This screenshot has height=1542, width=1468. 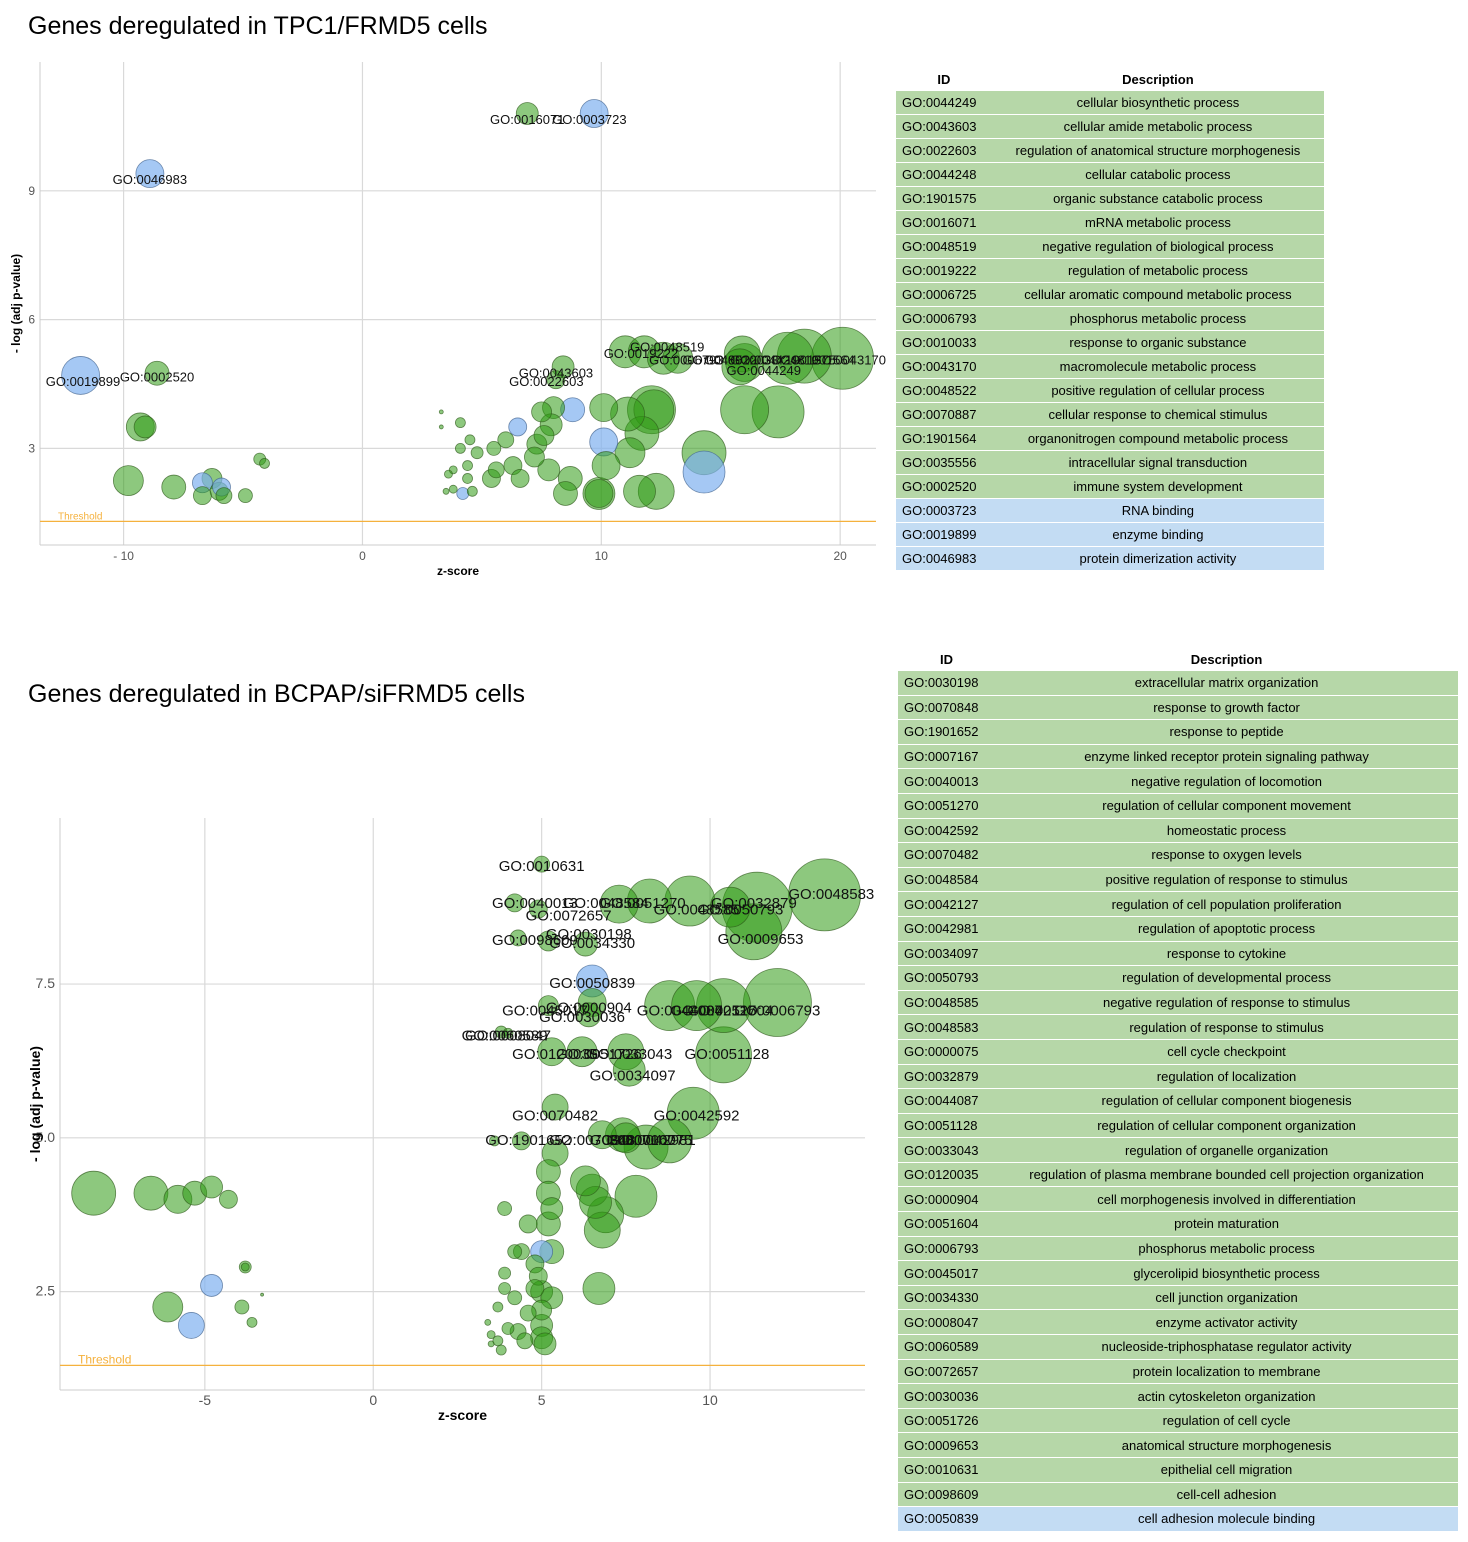 I want to click on go-id-cell: GO:0042981, so click(x=947, y=929).